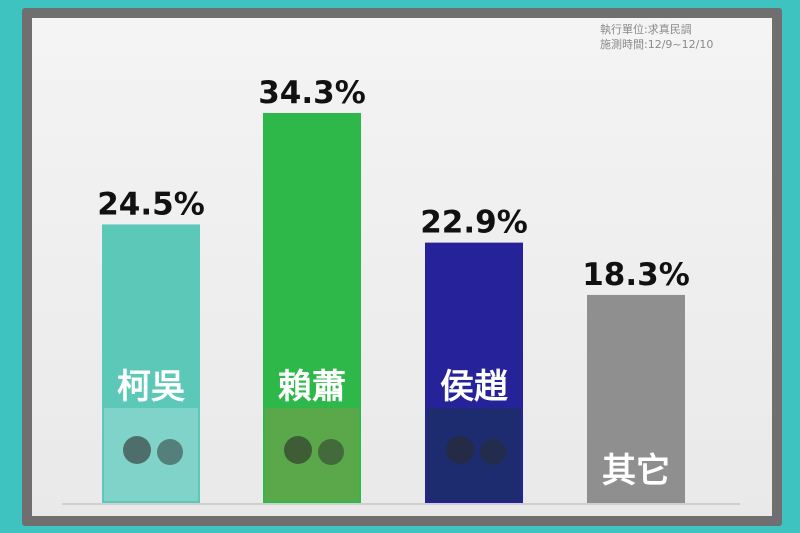 This screenshot has height=533, width=800. I want to click on value-label-4: 18.3%, so click(636, 275).